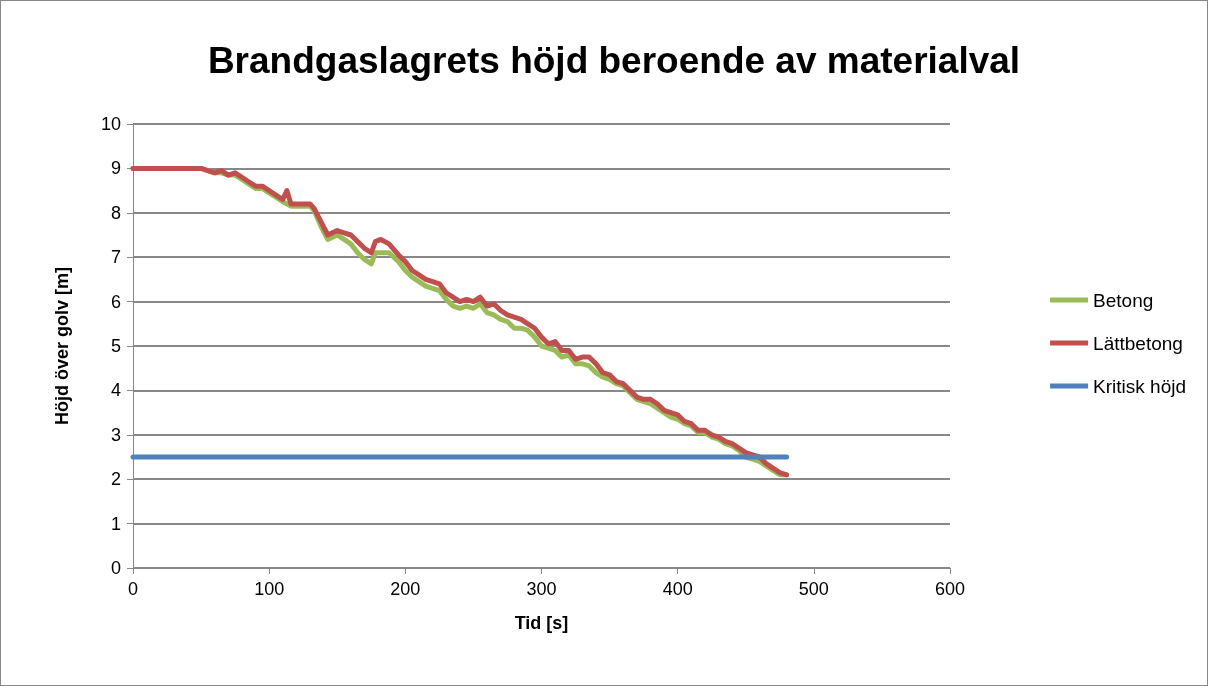 Image resolution: width=1208 pixels, height=686 pixels. What do you see at coordinates (269, 589) in the screenshot?
I see `x-tick-label: 100` at bounding box center [269, 589].